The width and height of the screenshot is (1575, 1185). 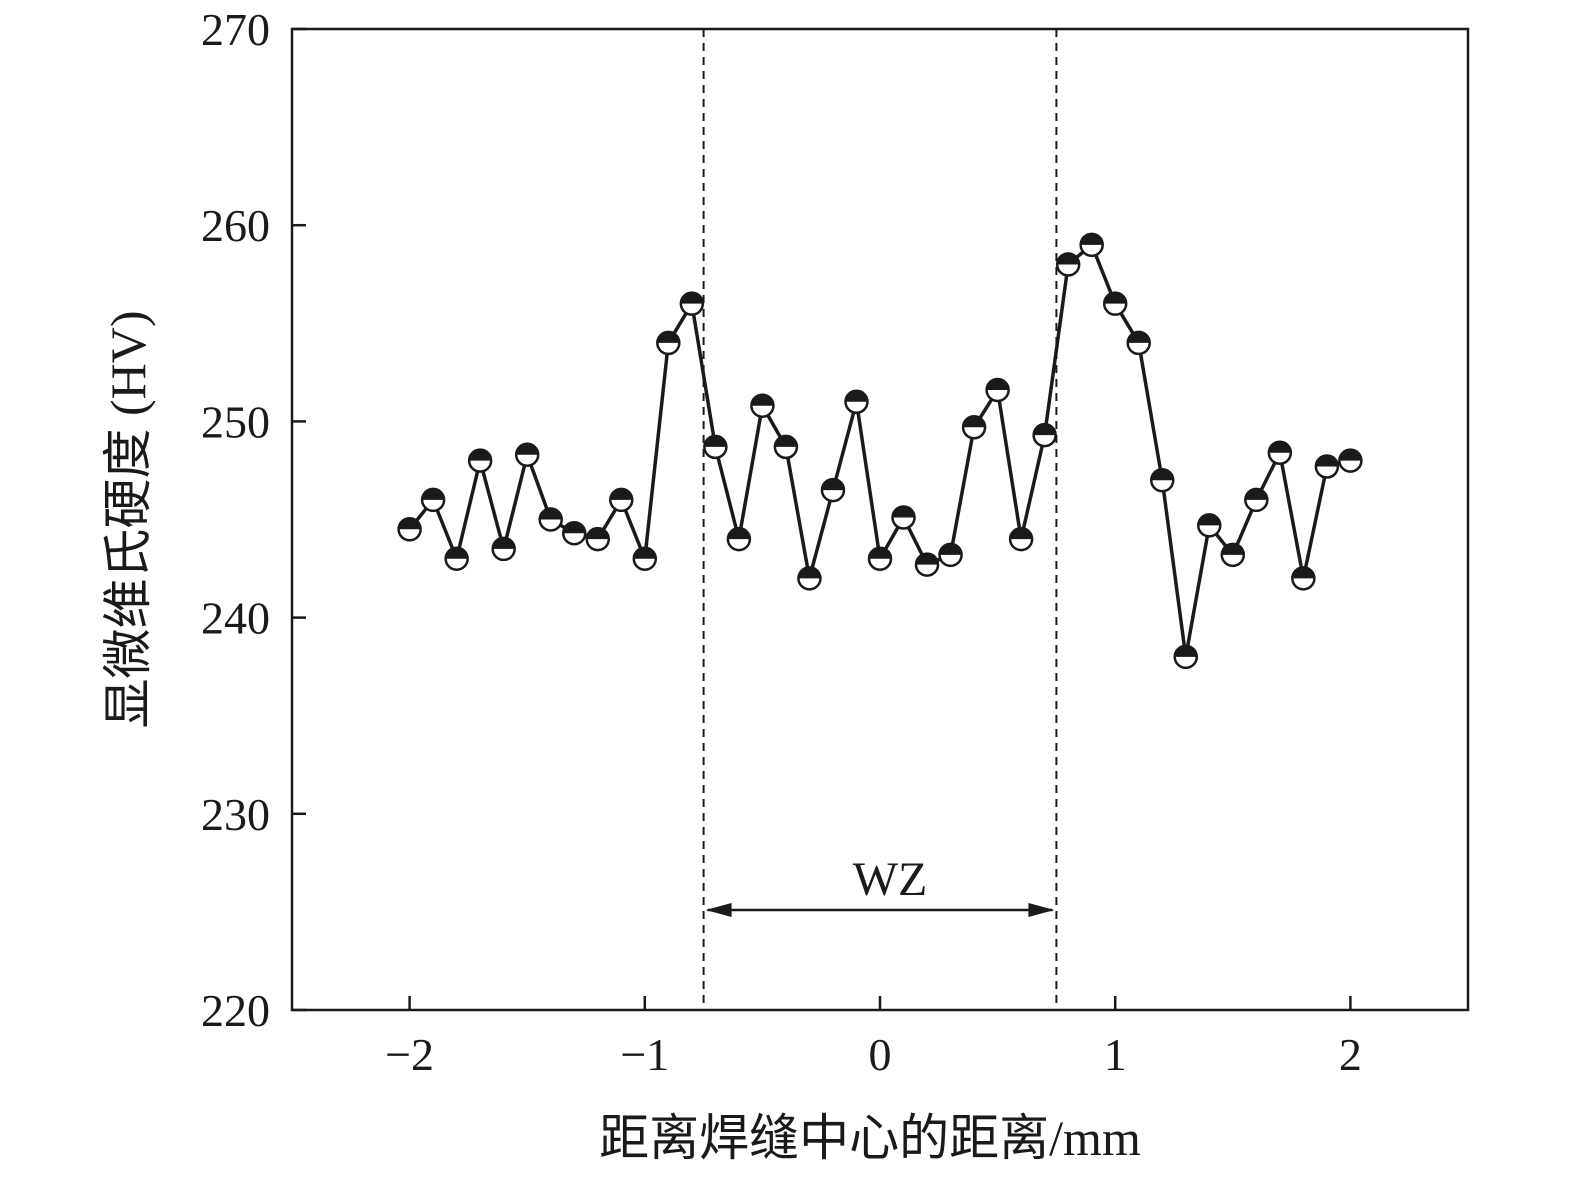 I want to click on y-tick-label: 240, so click(x=235, y=618).